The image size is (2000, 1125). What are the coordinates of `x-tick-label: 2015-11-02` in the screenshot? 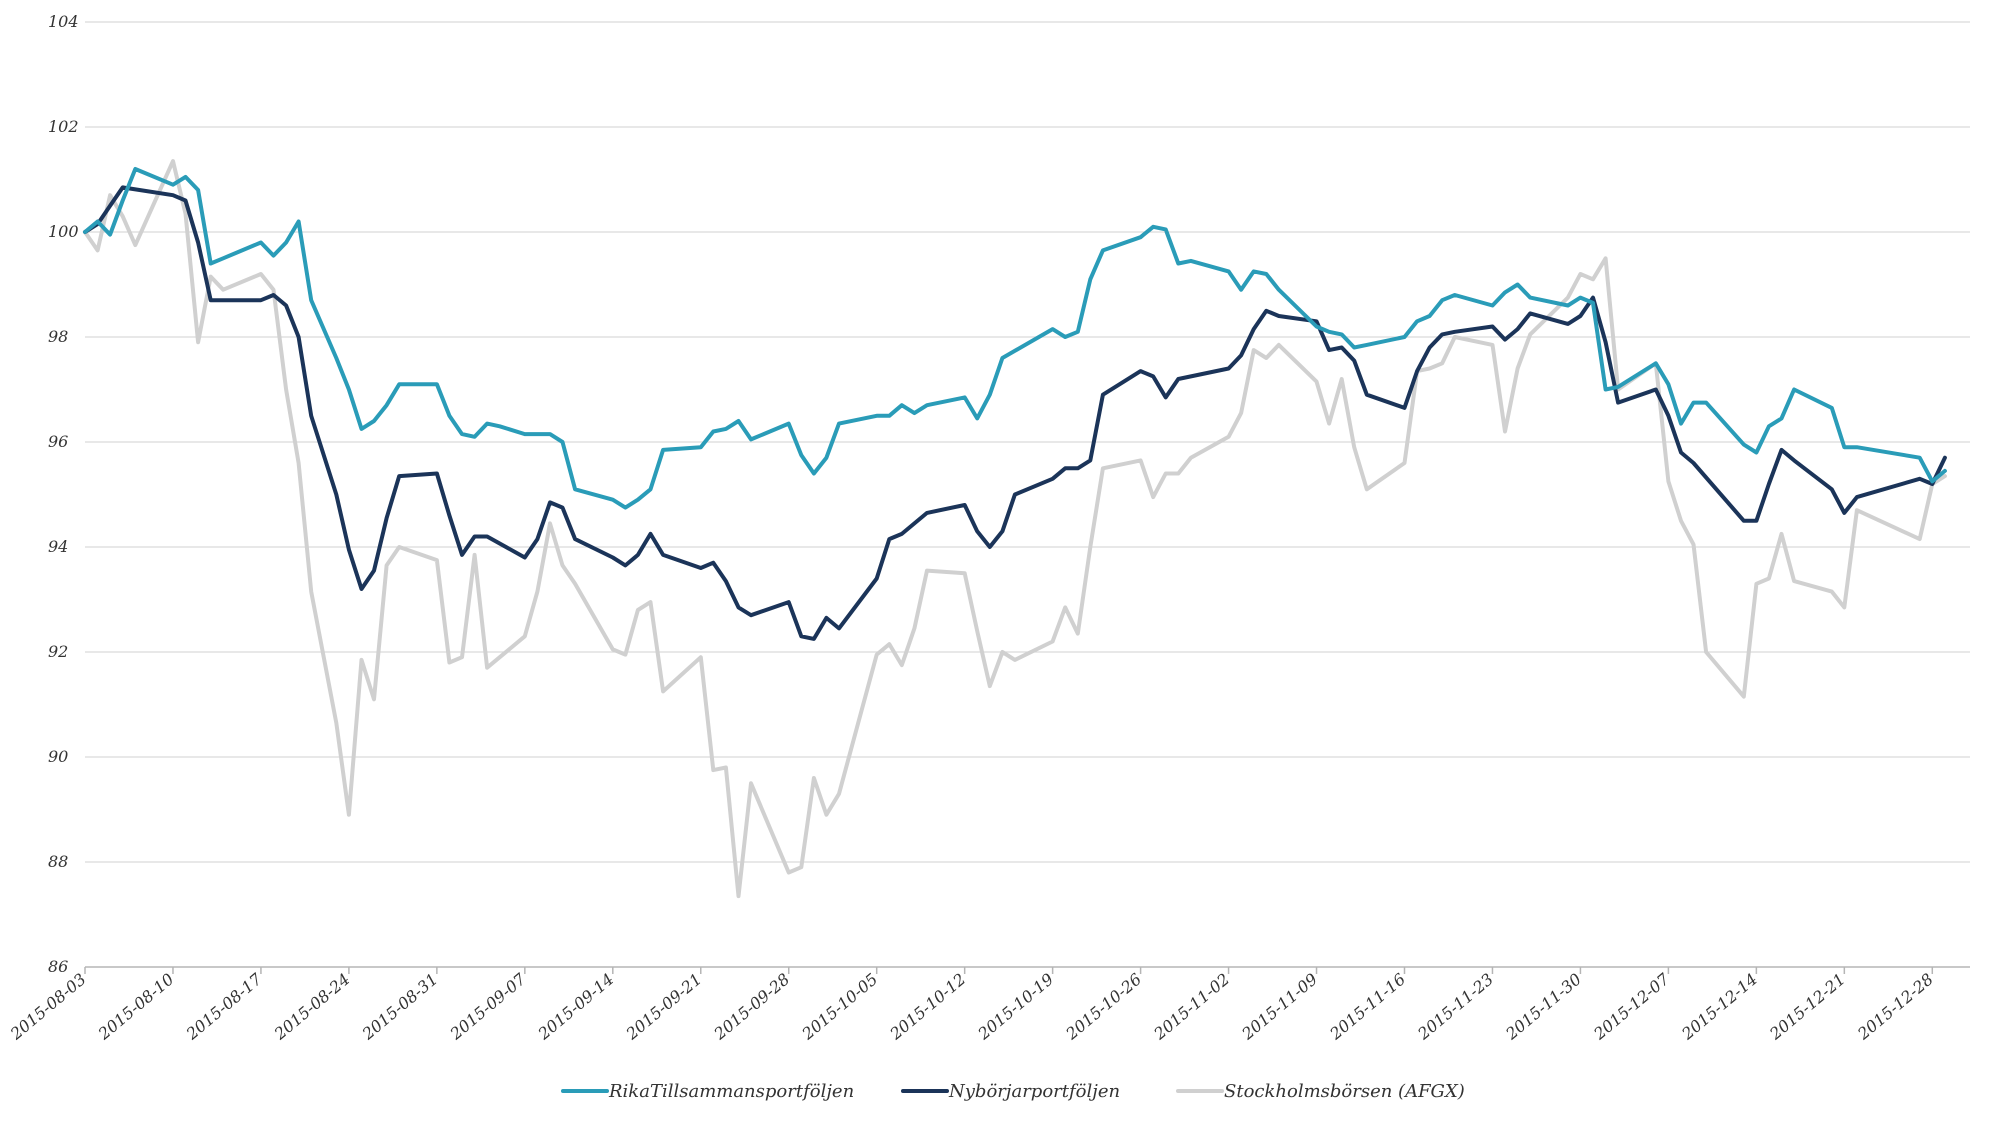 It's located at (1191, 1007).